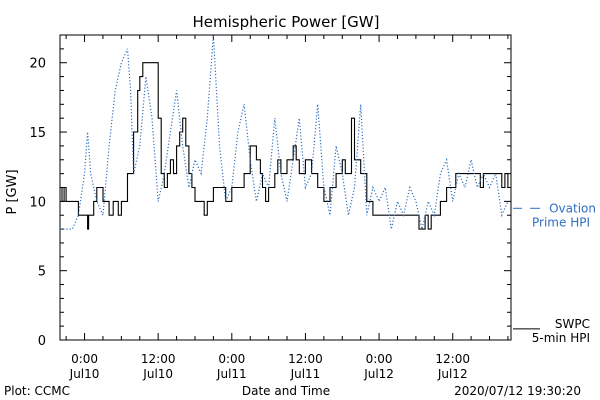  What do you see at coordinates (12, 191) in the screenshot?
I see `y-axis-label: P [GW]` at bounding box center [12, 191].